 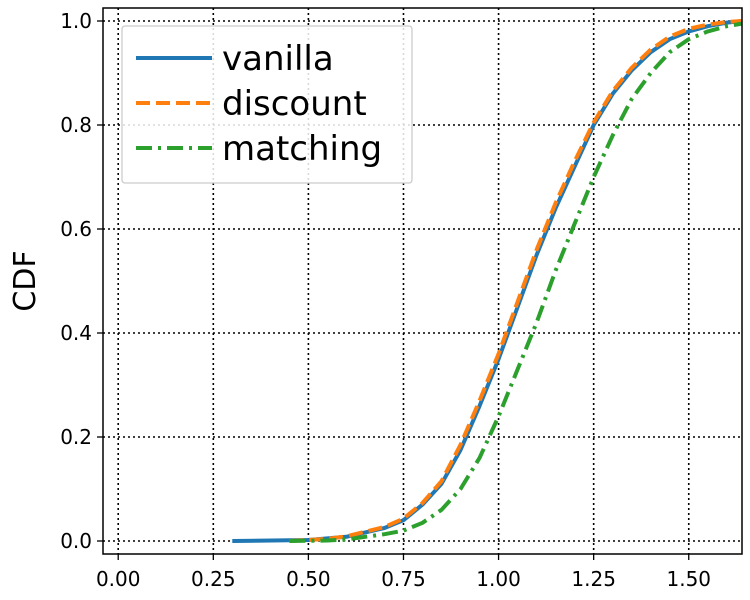 I want to click on legend-label-vanilla: vanilla, so click(x=278, y=59).